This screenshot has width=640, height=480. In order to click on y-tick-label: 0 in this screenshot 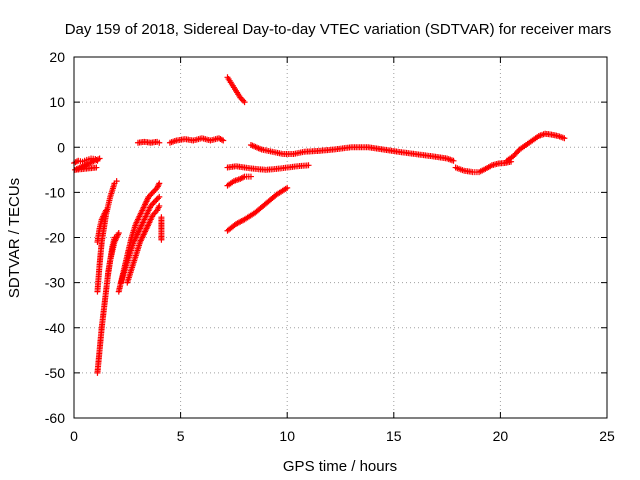, I will do `click(61, 147)`.